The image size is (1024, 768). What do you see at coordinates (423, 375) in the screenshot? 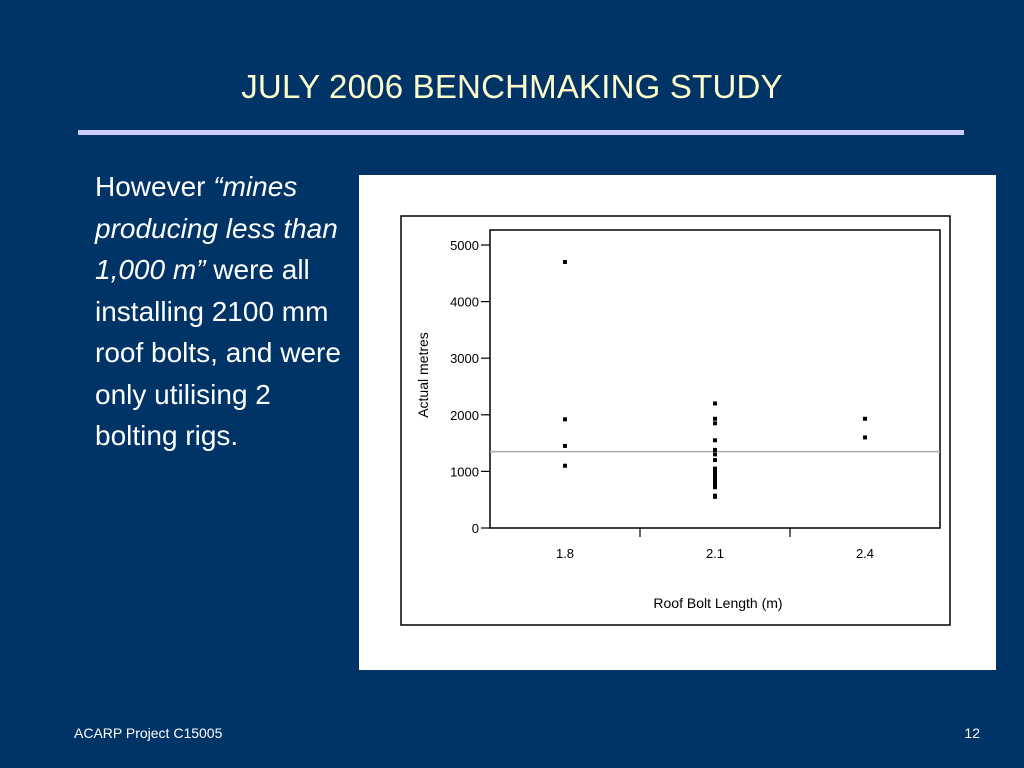
I see `y-axis-label: Actual metres` at bounding box center [423, 375].